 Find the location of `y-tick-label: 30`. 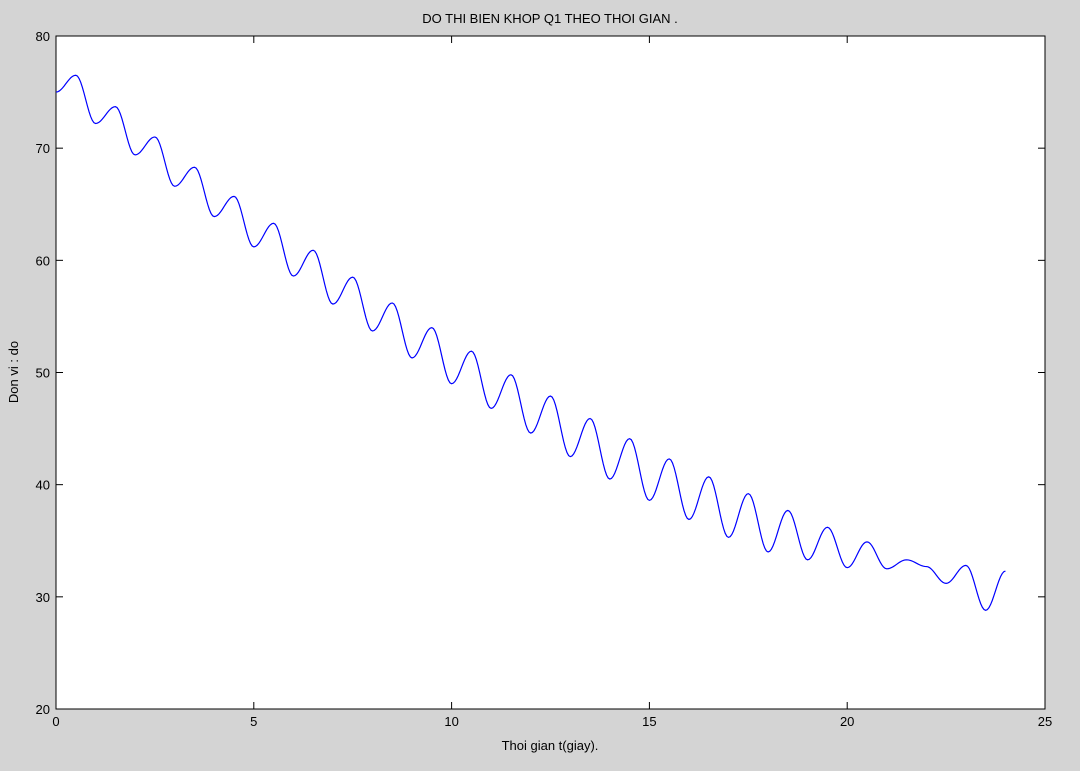

y-tick-label: 30 is located at coordinates (43, 597).